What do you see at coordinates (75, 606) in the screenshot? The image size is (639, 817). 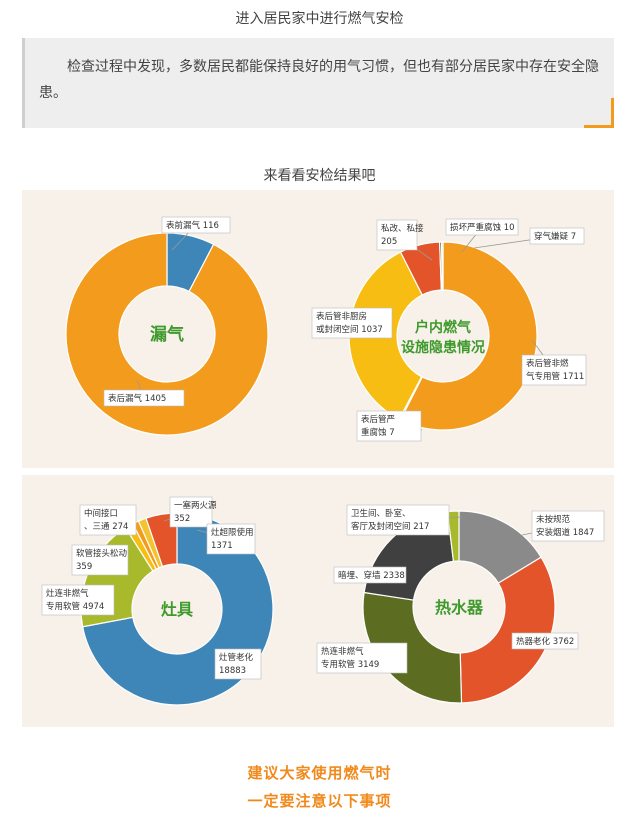 I see `callout-label: 专用软管 4974` at bounding box center [75, 606].